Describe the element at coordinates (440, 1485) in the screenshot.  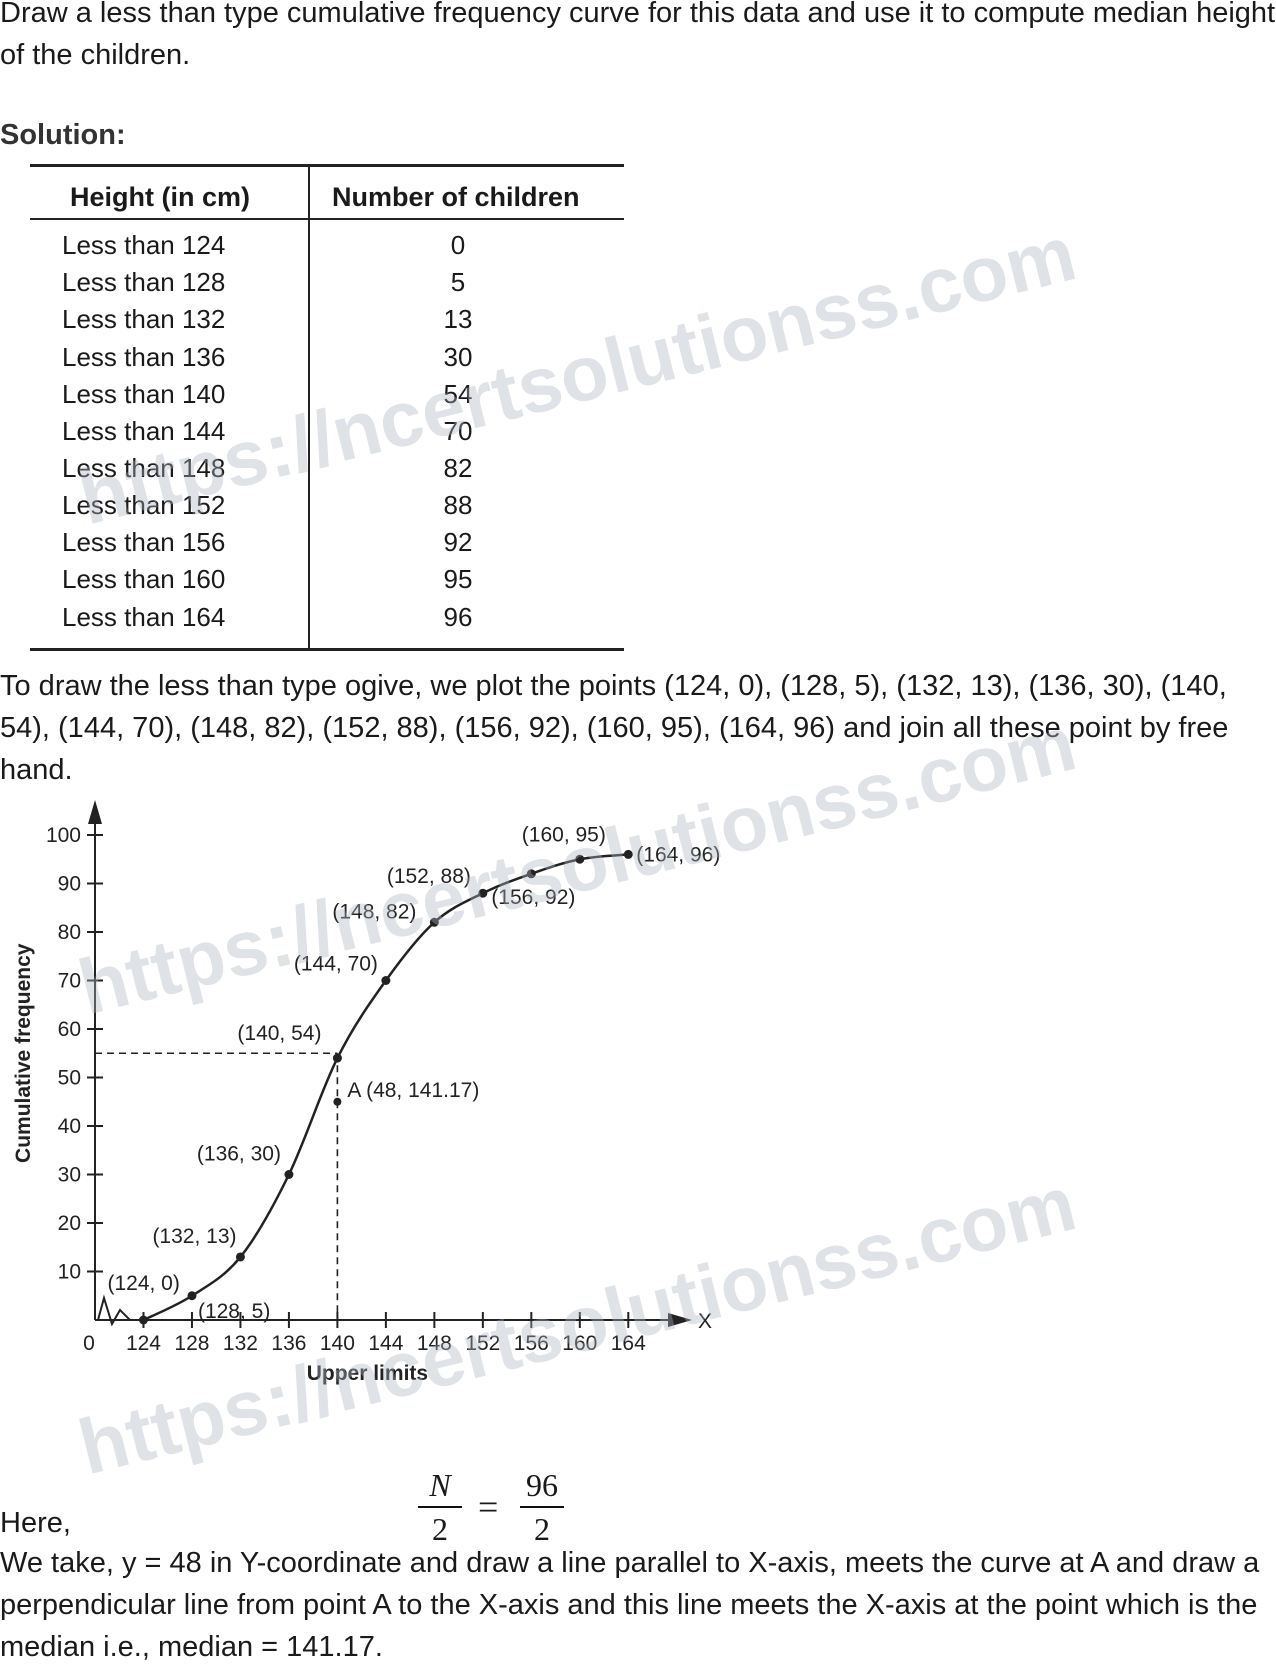
I see `fraction-numerator: N` at that location.